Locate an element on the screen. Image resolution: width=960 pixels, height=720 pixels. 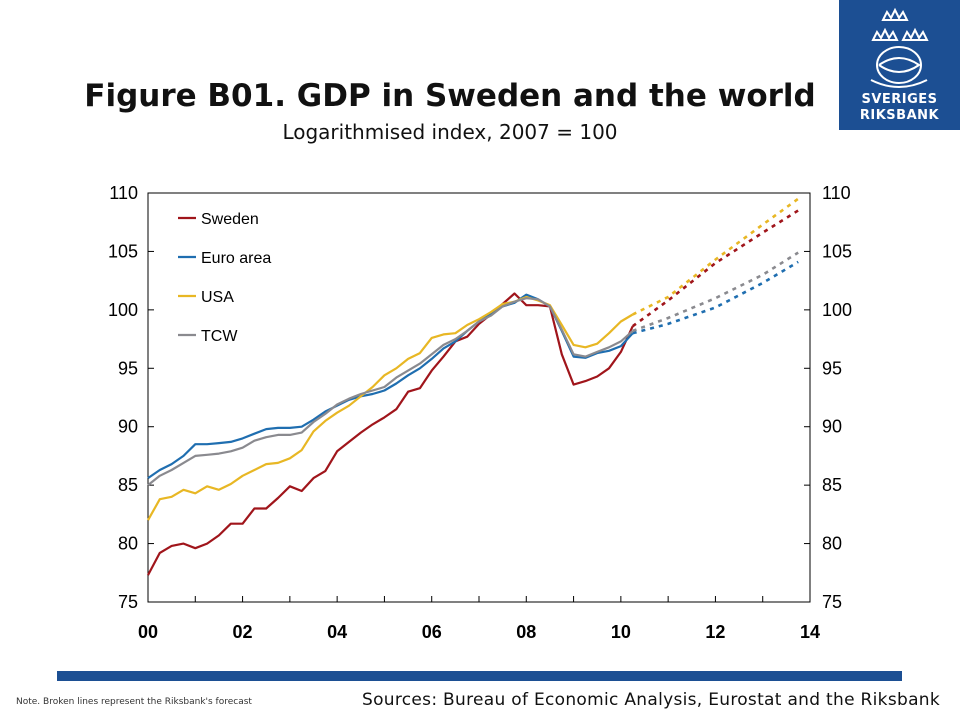
legend: Sweden Euro area USA TCW is located at coordinates (230, 277).